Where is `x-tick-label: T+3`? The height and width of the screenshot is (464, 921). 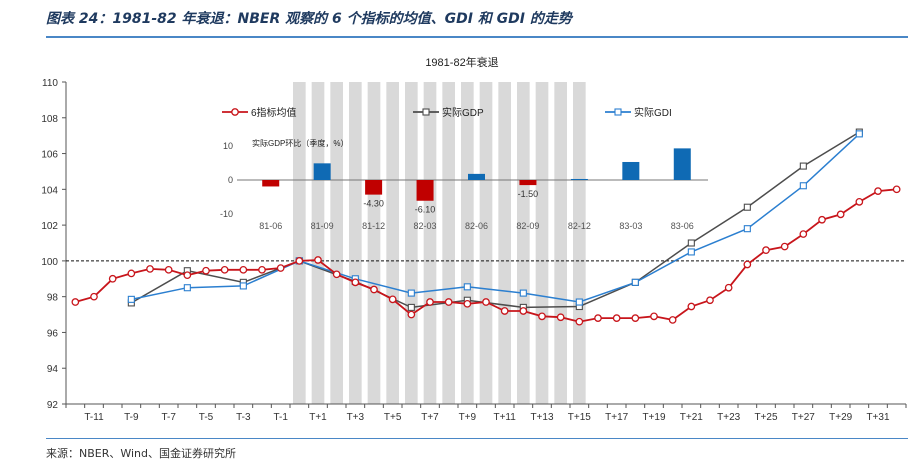
x-tick-label: T+3 is located at coordinates (356, 417).